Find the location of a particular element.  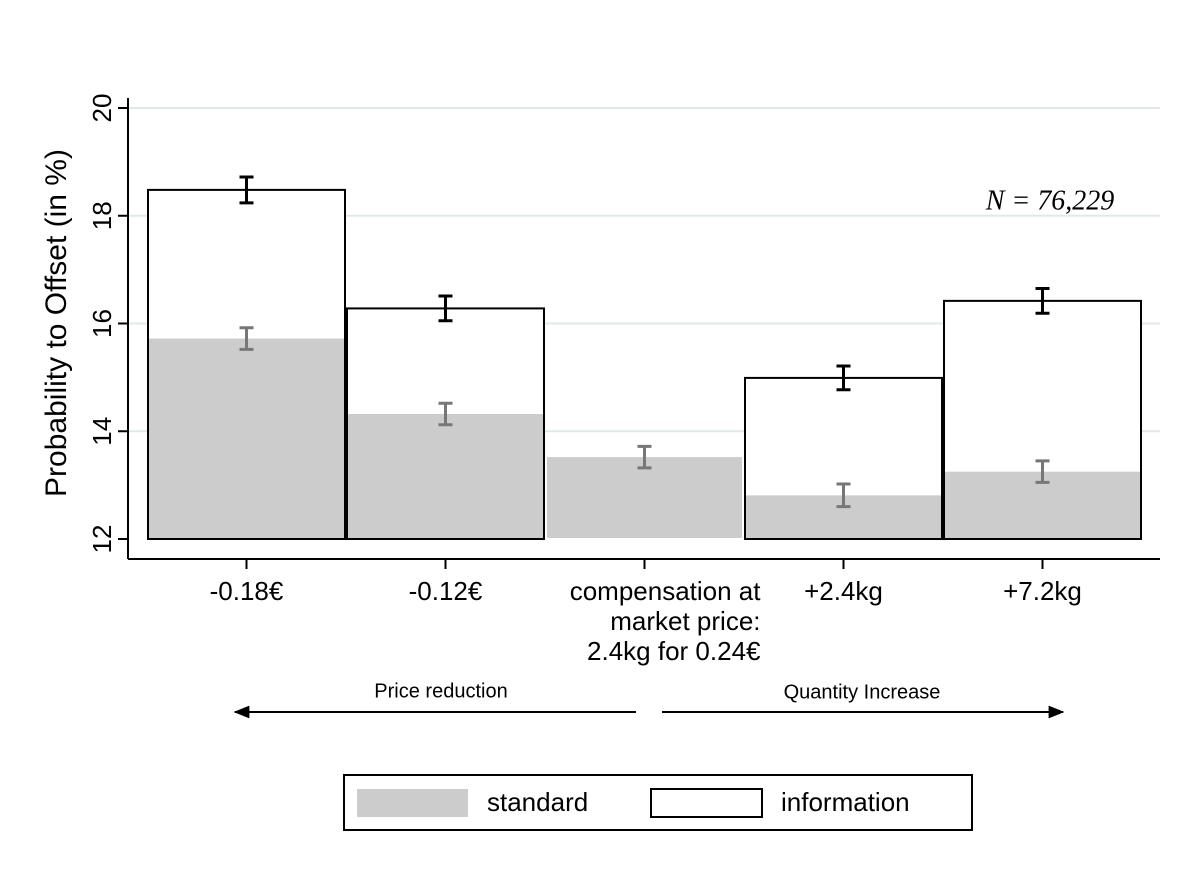

y-tick-label: 18 is located at coordinates (102, 215).